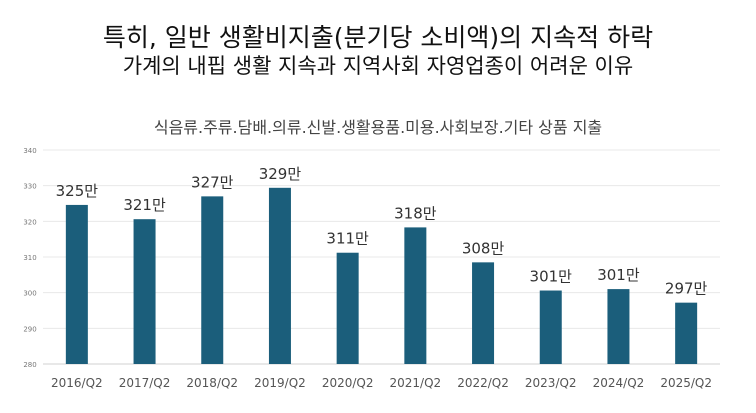  What do you see at coordinates (348, 383) in the screenshot?
I see `x-tick-label: 2020/Q2` at bounding box center [348, 383].